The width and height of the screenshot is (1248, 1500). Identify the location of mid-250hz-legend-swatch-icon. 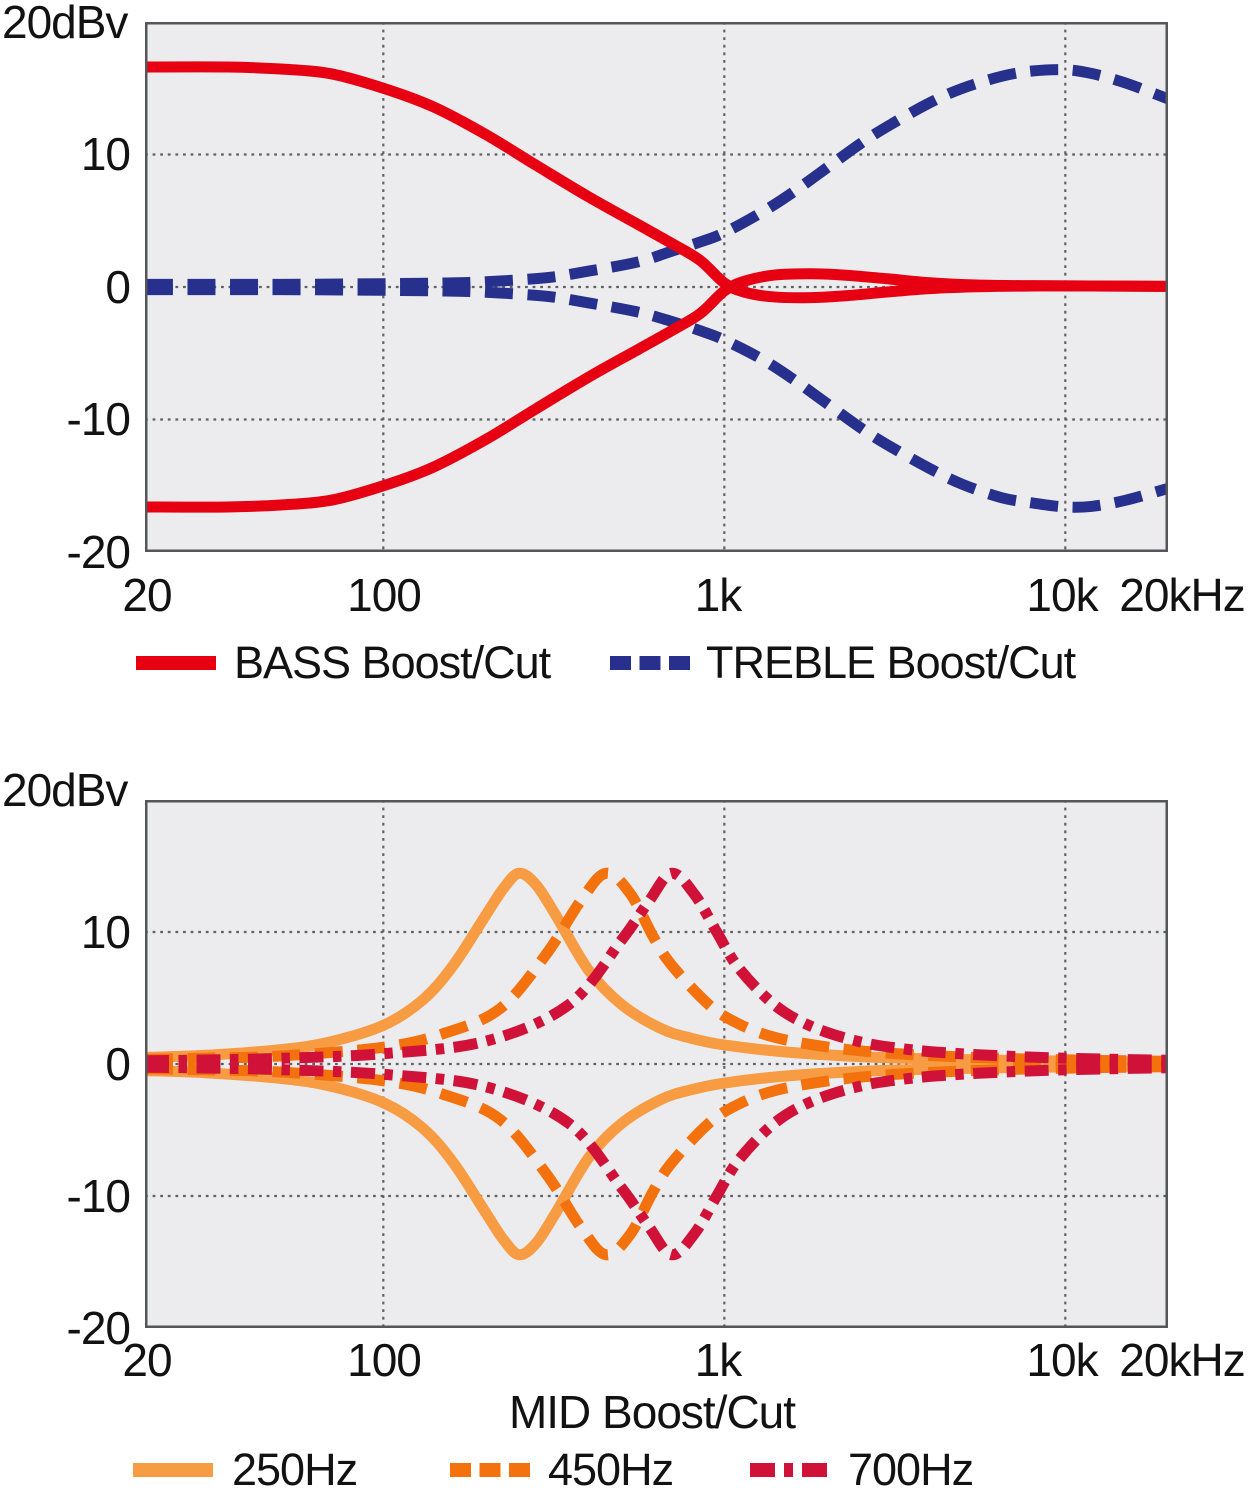
(173, 1470).